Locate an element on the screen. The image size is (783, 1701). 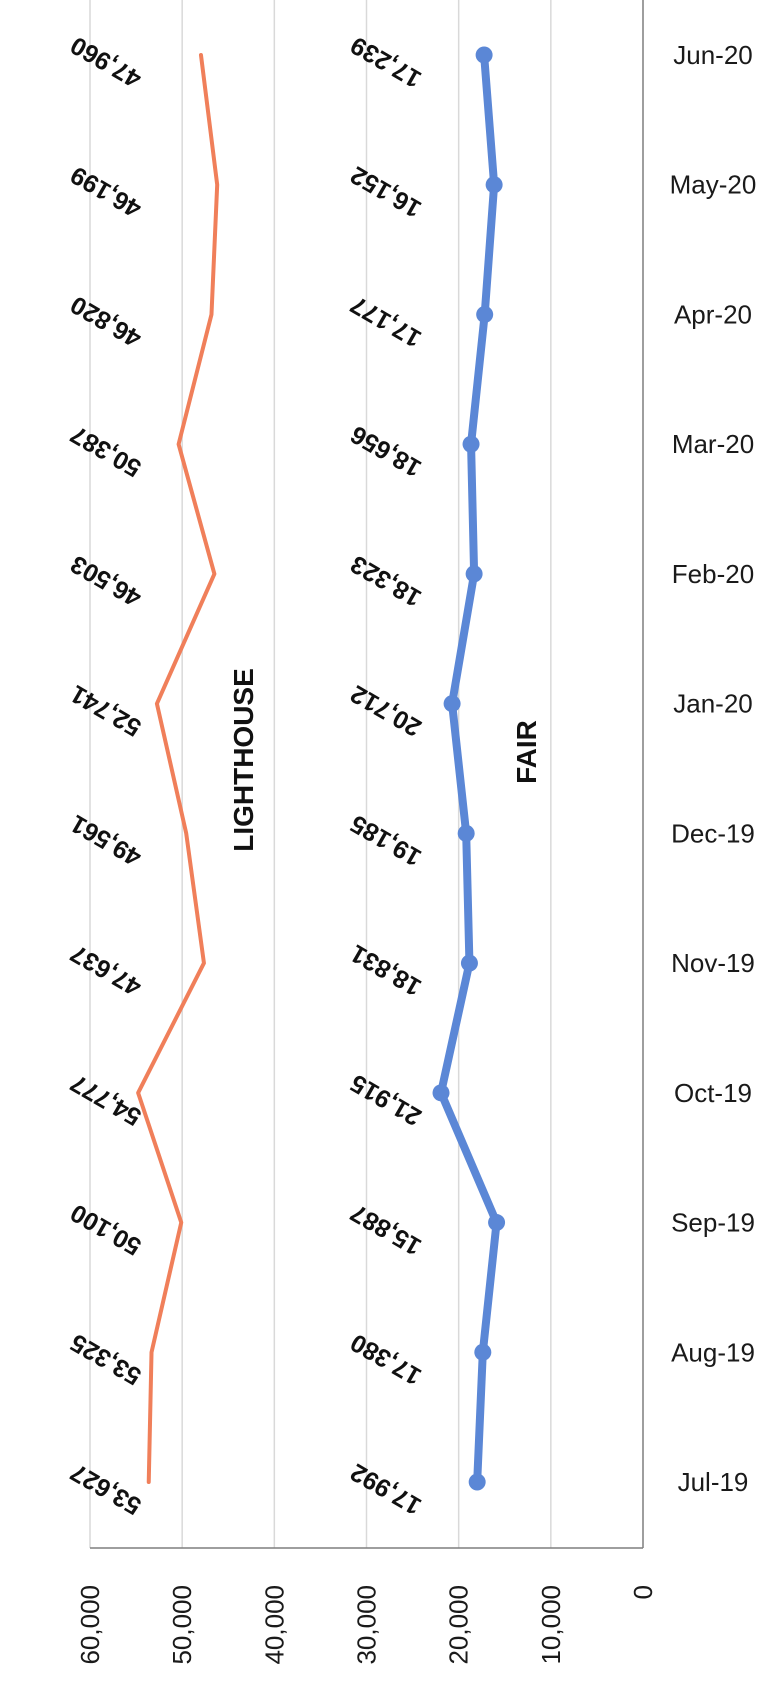
month-label: Dec-19 is located at coordinates (713, 833).